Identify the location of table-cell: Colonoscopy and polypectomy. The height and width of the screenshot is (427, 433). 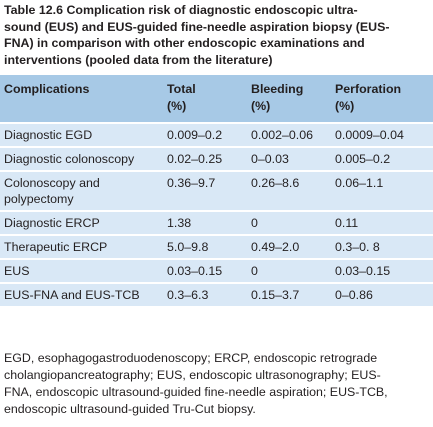
(81, 190).